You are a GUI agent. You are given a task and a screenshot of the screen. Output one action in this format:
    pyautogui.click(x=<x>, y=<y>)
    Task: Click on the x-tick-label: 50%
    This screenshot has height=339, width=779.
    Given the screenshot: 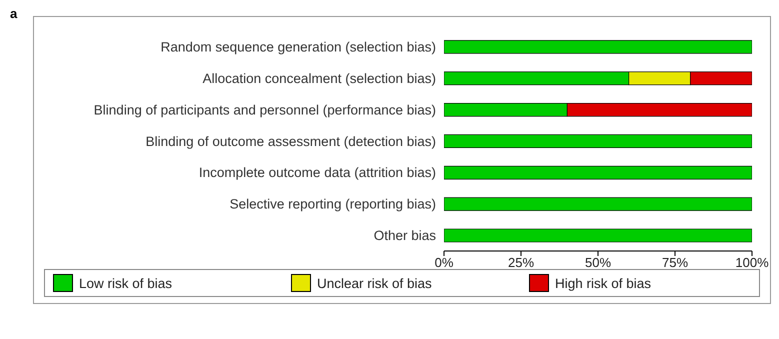 What is the action you would take?
    pyautogui.click(x=598, y=262)
    